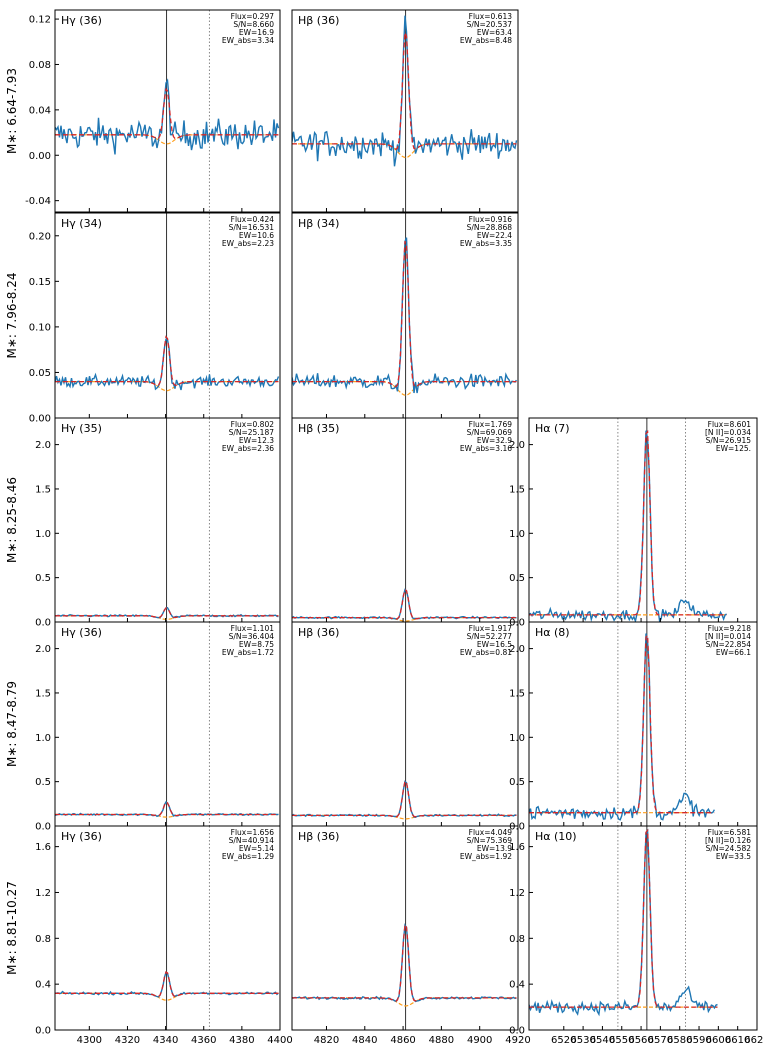 This screenshot has height=1055, width=764. What do you see at coordinates (718, 1040) in the screenshot?
I see `x-tick-label: 6600` at bounding box center [718, 1040].